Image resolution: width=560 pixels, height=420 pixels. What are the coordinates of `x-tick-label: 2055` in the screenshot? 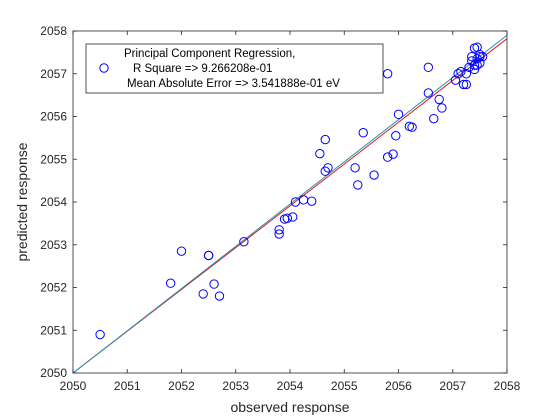 It's located at (344, 386).